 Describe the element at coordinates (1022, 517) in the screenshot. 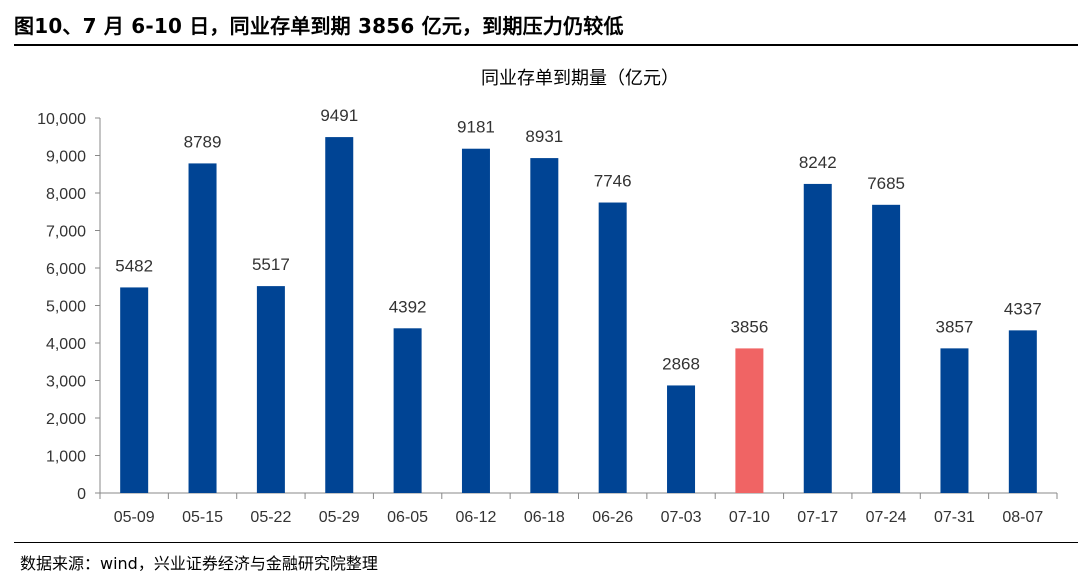

I see `x-tick-label: 08-07` at that location.